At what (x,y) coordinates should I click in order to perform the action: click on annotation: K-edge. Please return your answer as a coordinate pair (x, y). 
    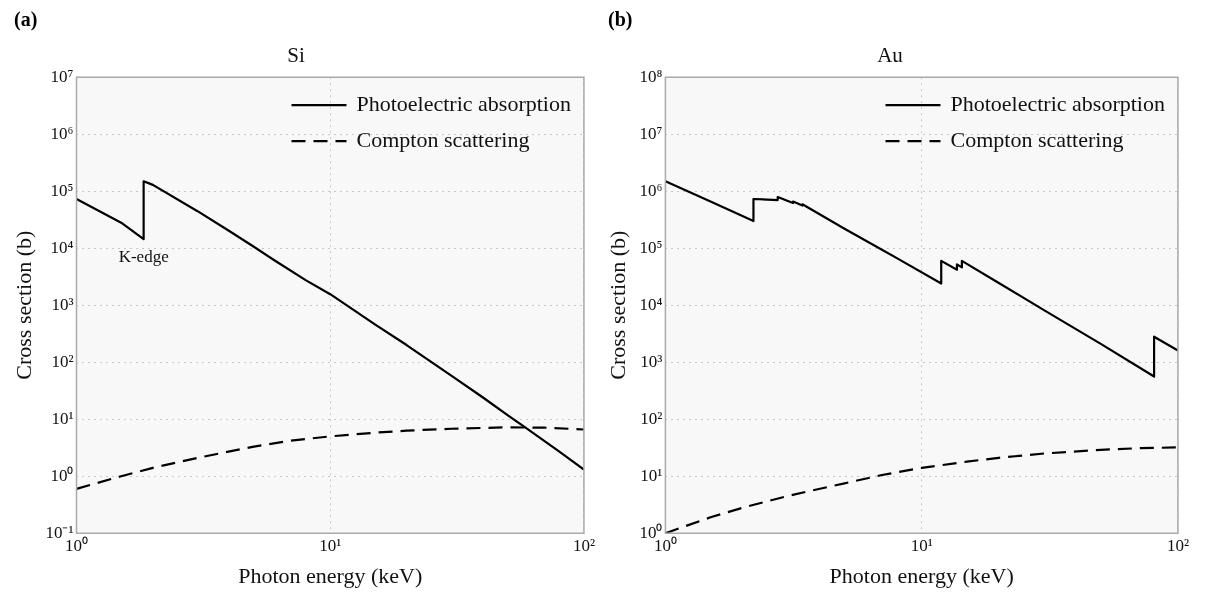
    Looking at the image, I should click on (143, 257).